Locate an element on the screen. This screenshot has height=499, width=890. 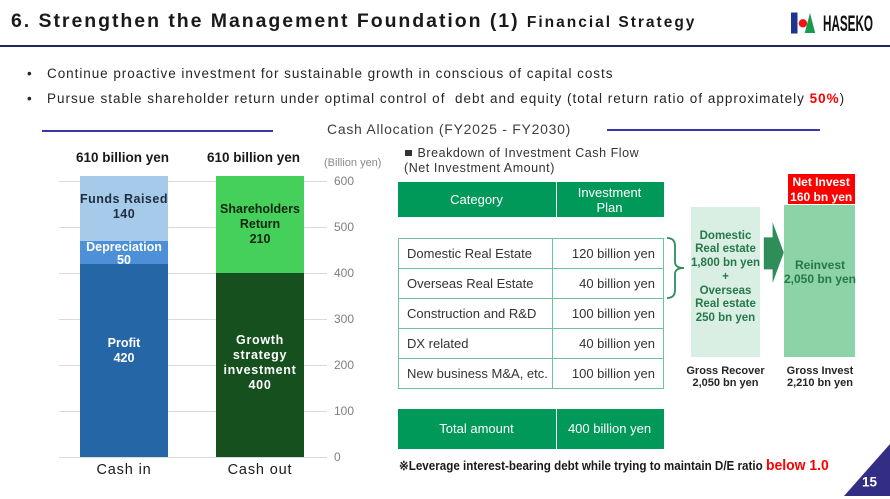
svg-text: HASEKO is located at coordinates (848, 23).